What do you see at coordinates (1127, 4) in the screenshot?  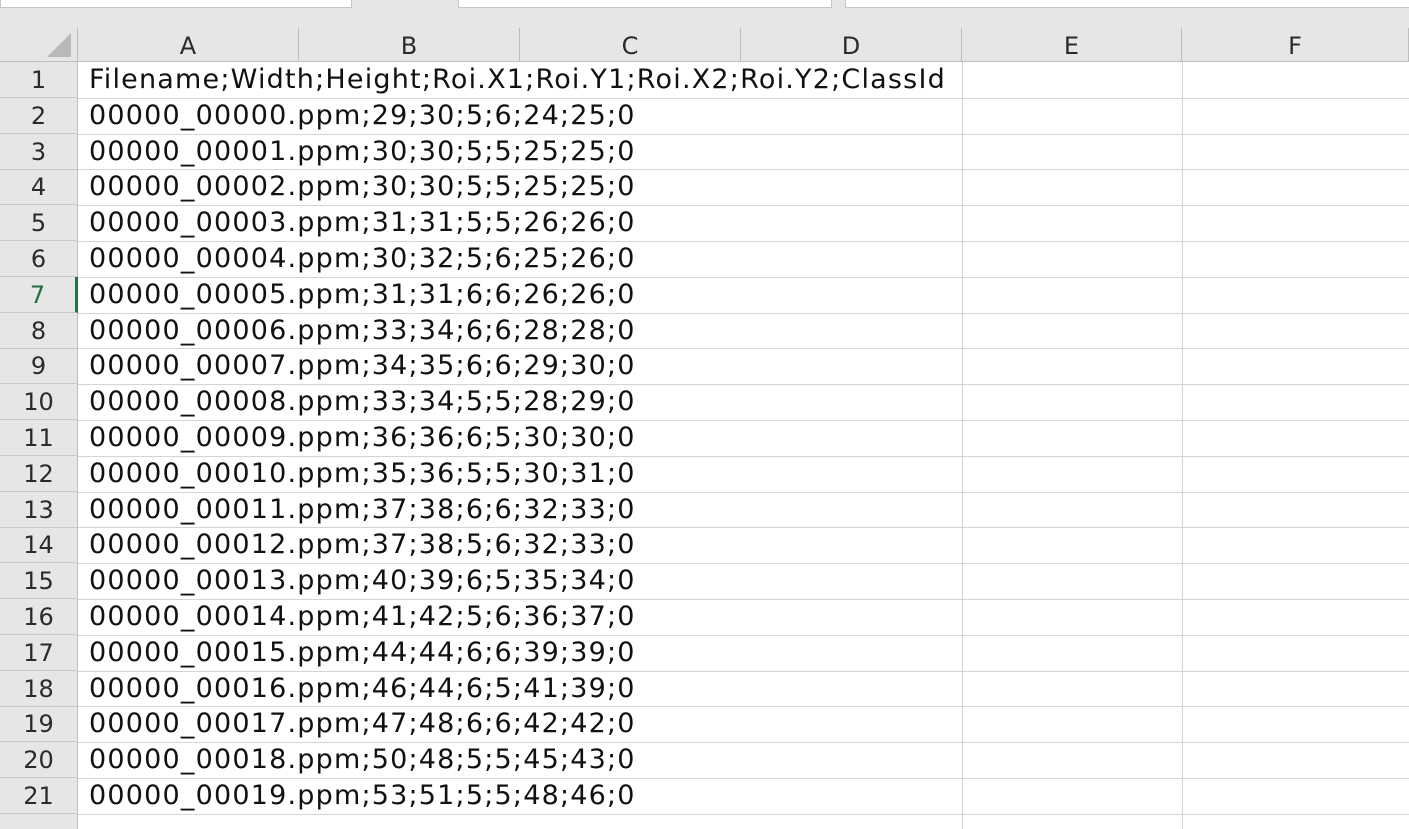 I see `formula-bar` at bounding box center [1127, 4].